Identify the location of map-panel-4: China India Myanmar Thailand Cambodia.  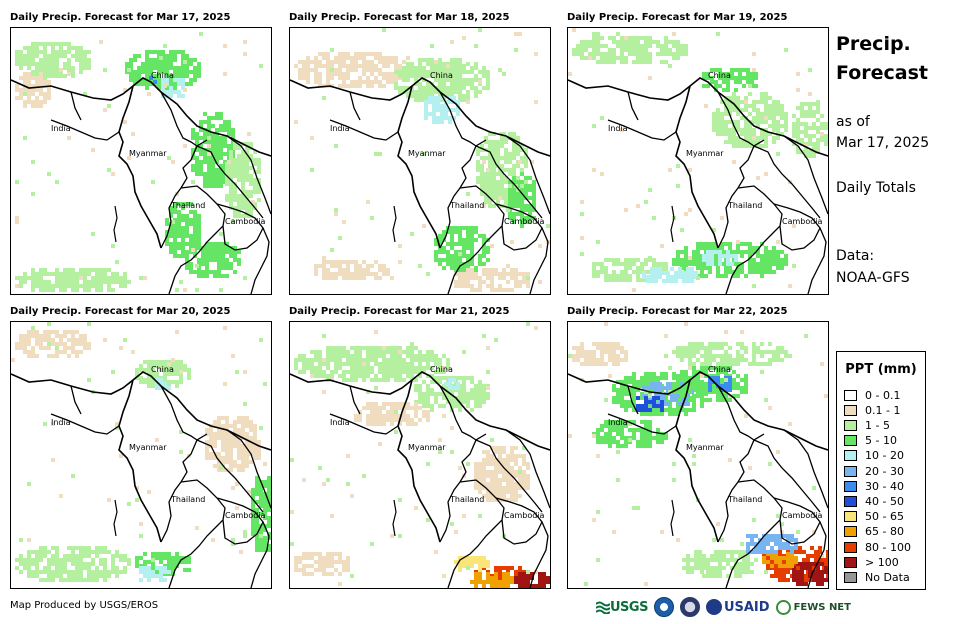
(141, 455).